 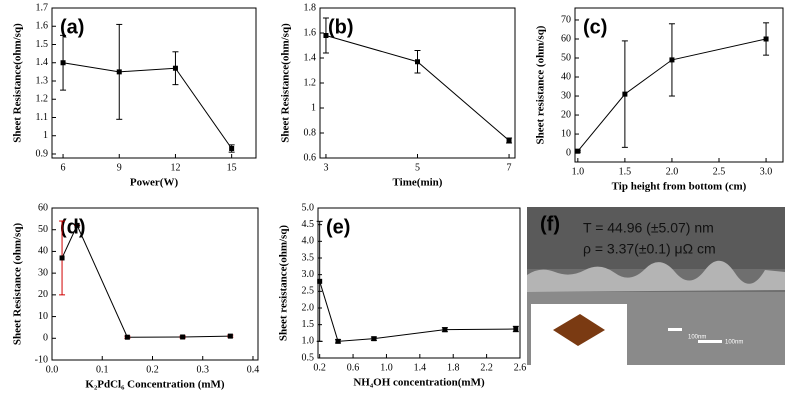 What do you see at coordinates (41, 359) in the screenshot?
I see `y-tick-label: -10` at bounding box center [41, 359].